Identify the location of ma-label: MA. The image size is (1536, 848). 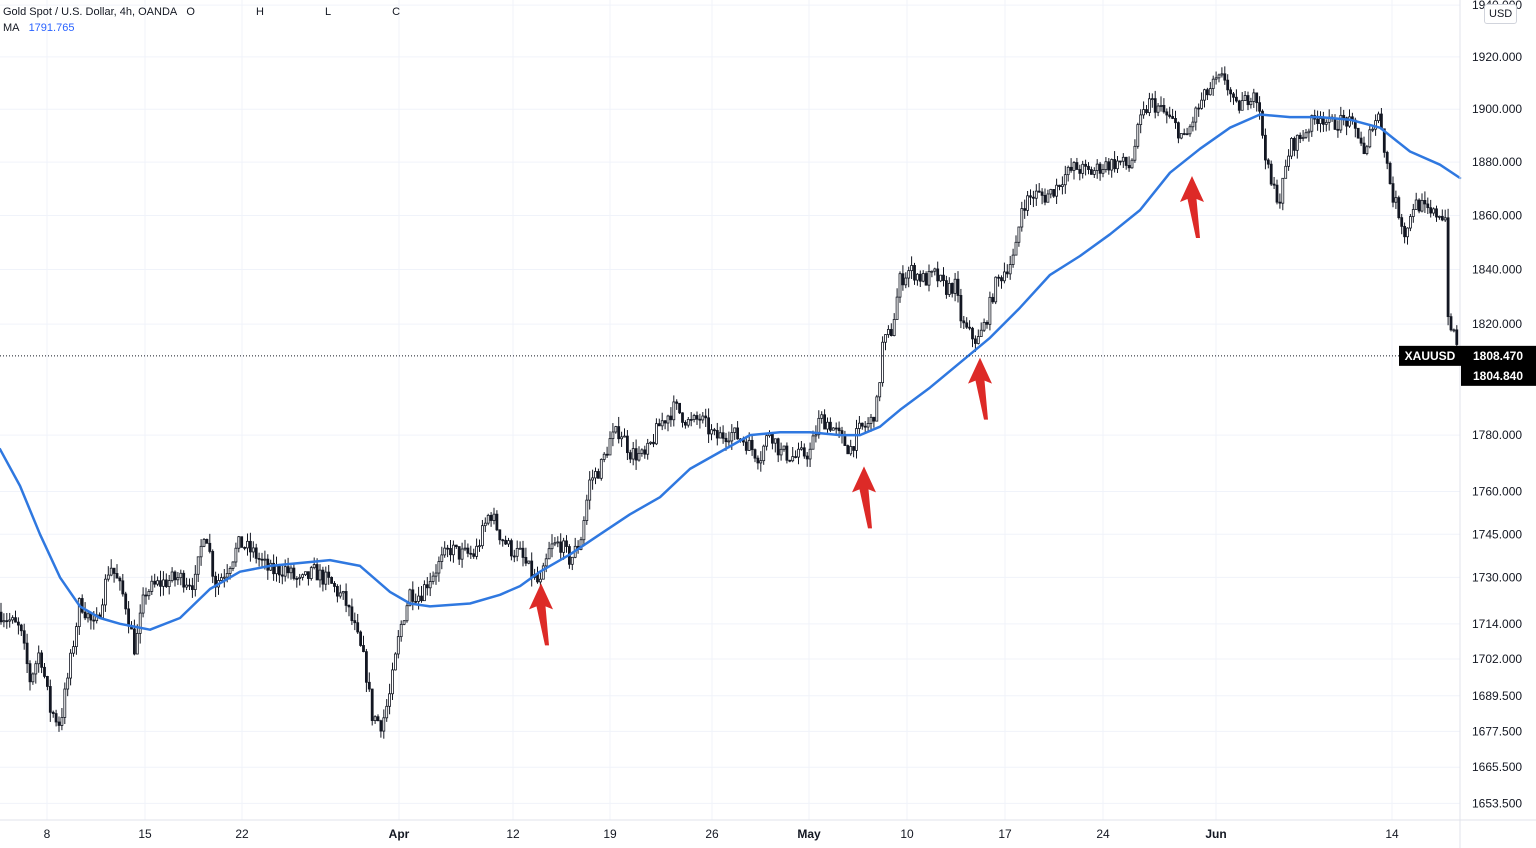
(11, 28).